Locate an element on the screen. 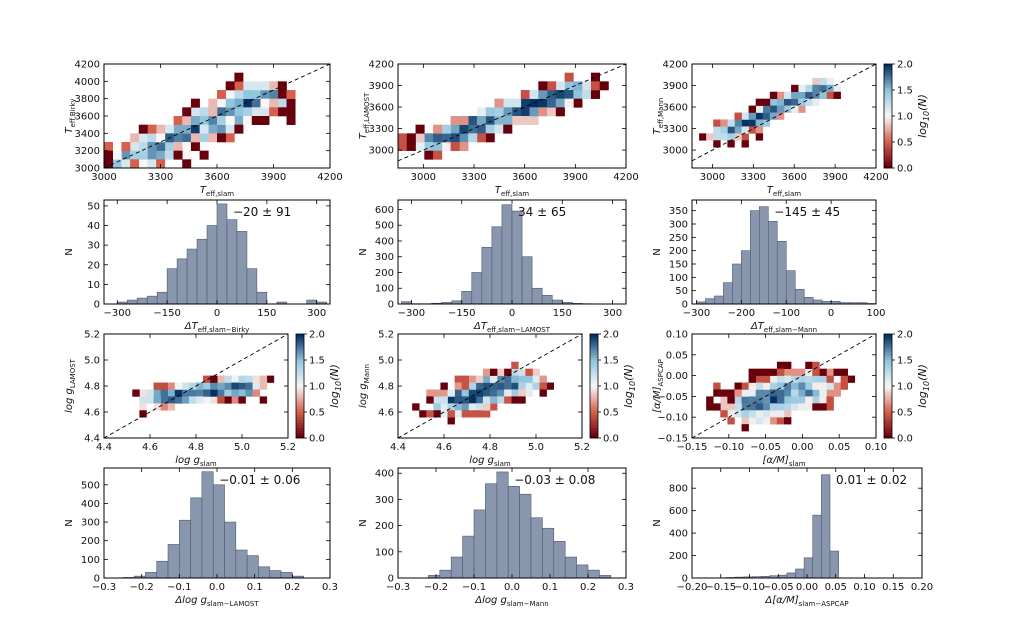 This screenshot has height=640, width=1024. axes-frame is located at coordinates (784, 252).